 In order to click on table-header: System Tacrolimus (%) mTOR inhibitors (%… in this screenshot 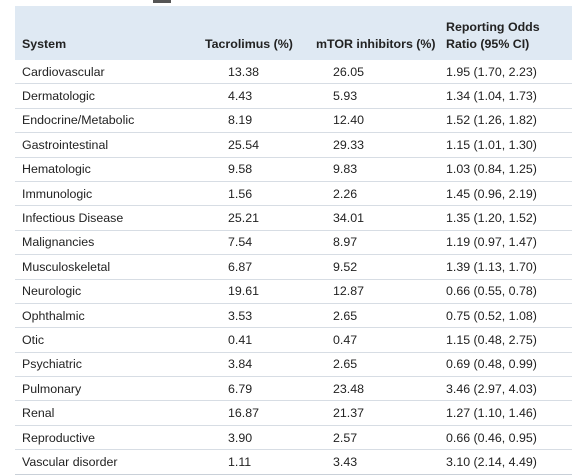, I will do `click(293, 33)`.